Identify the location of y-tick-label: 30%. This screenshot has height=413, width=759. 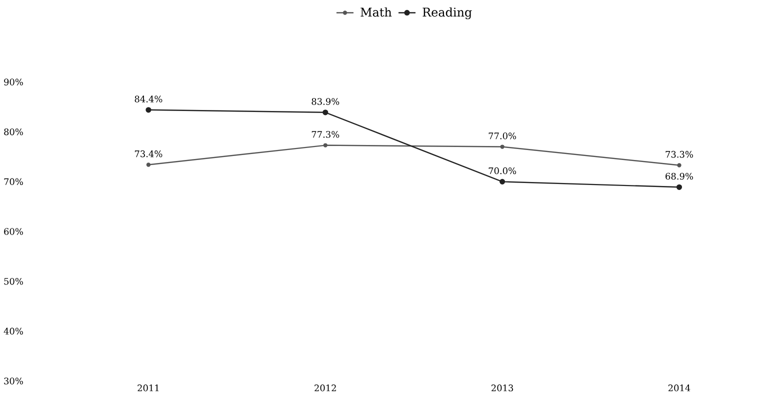
(13, 381).